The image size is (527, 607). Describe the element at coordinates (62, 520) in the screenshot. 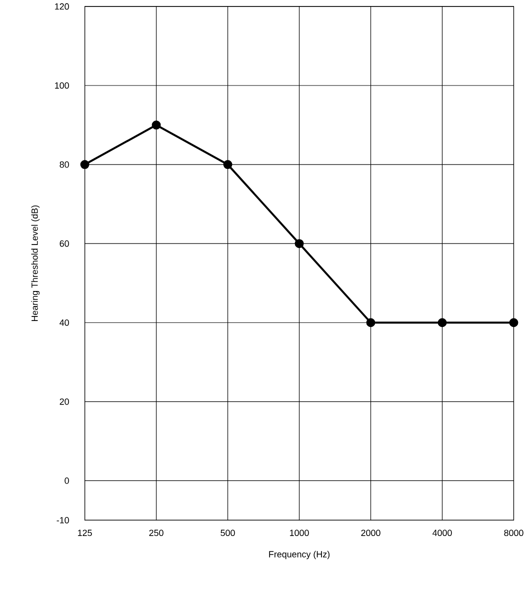

I see `y-tick-label: -10` at that location.